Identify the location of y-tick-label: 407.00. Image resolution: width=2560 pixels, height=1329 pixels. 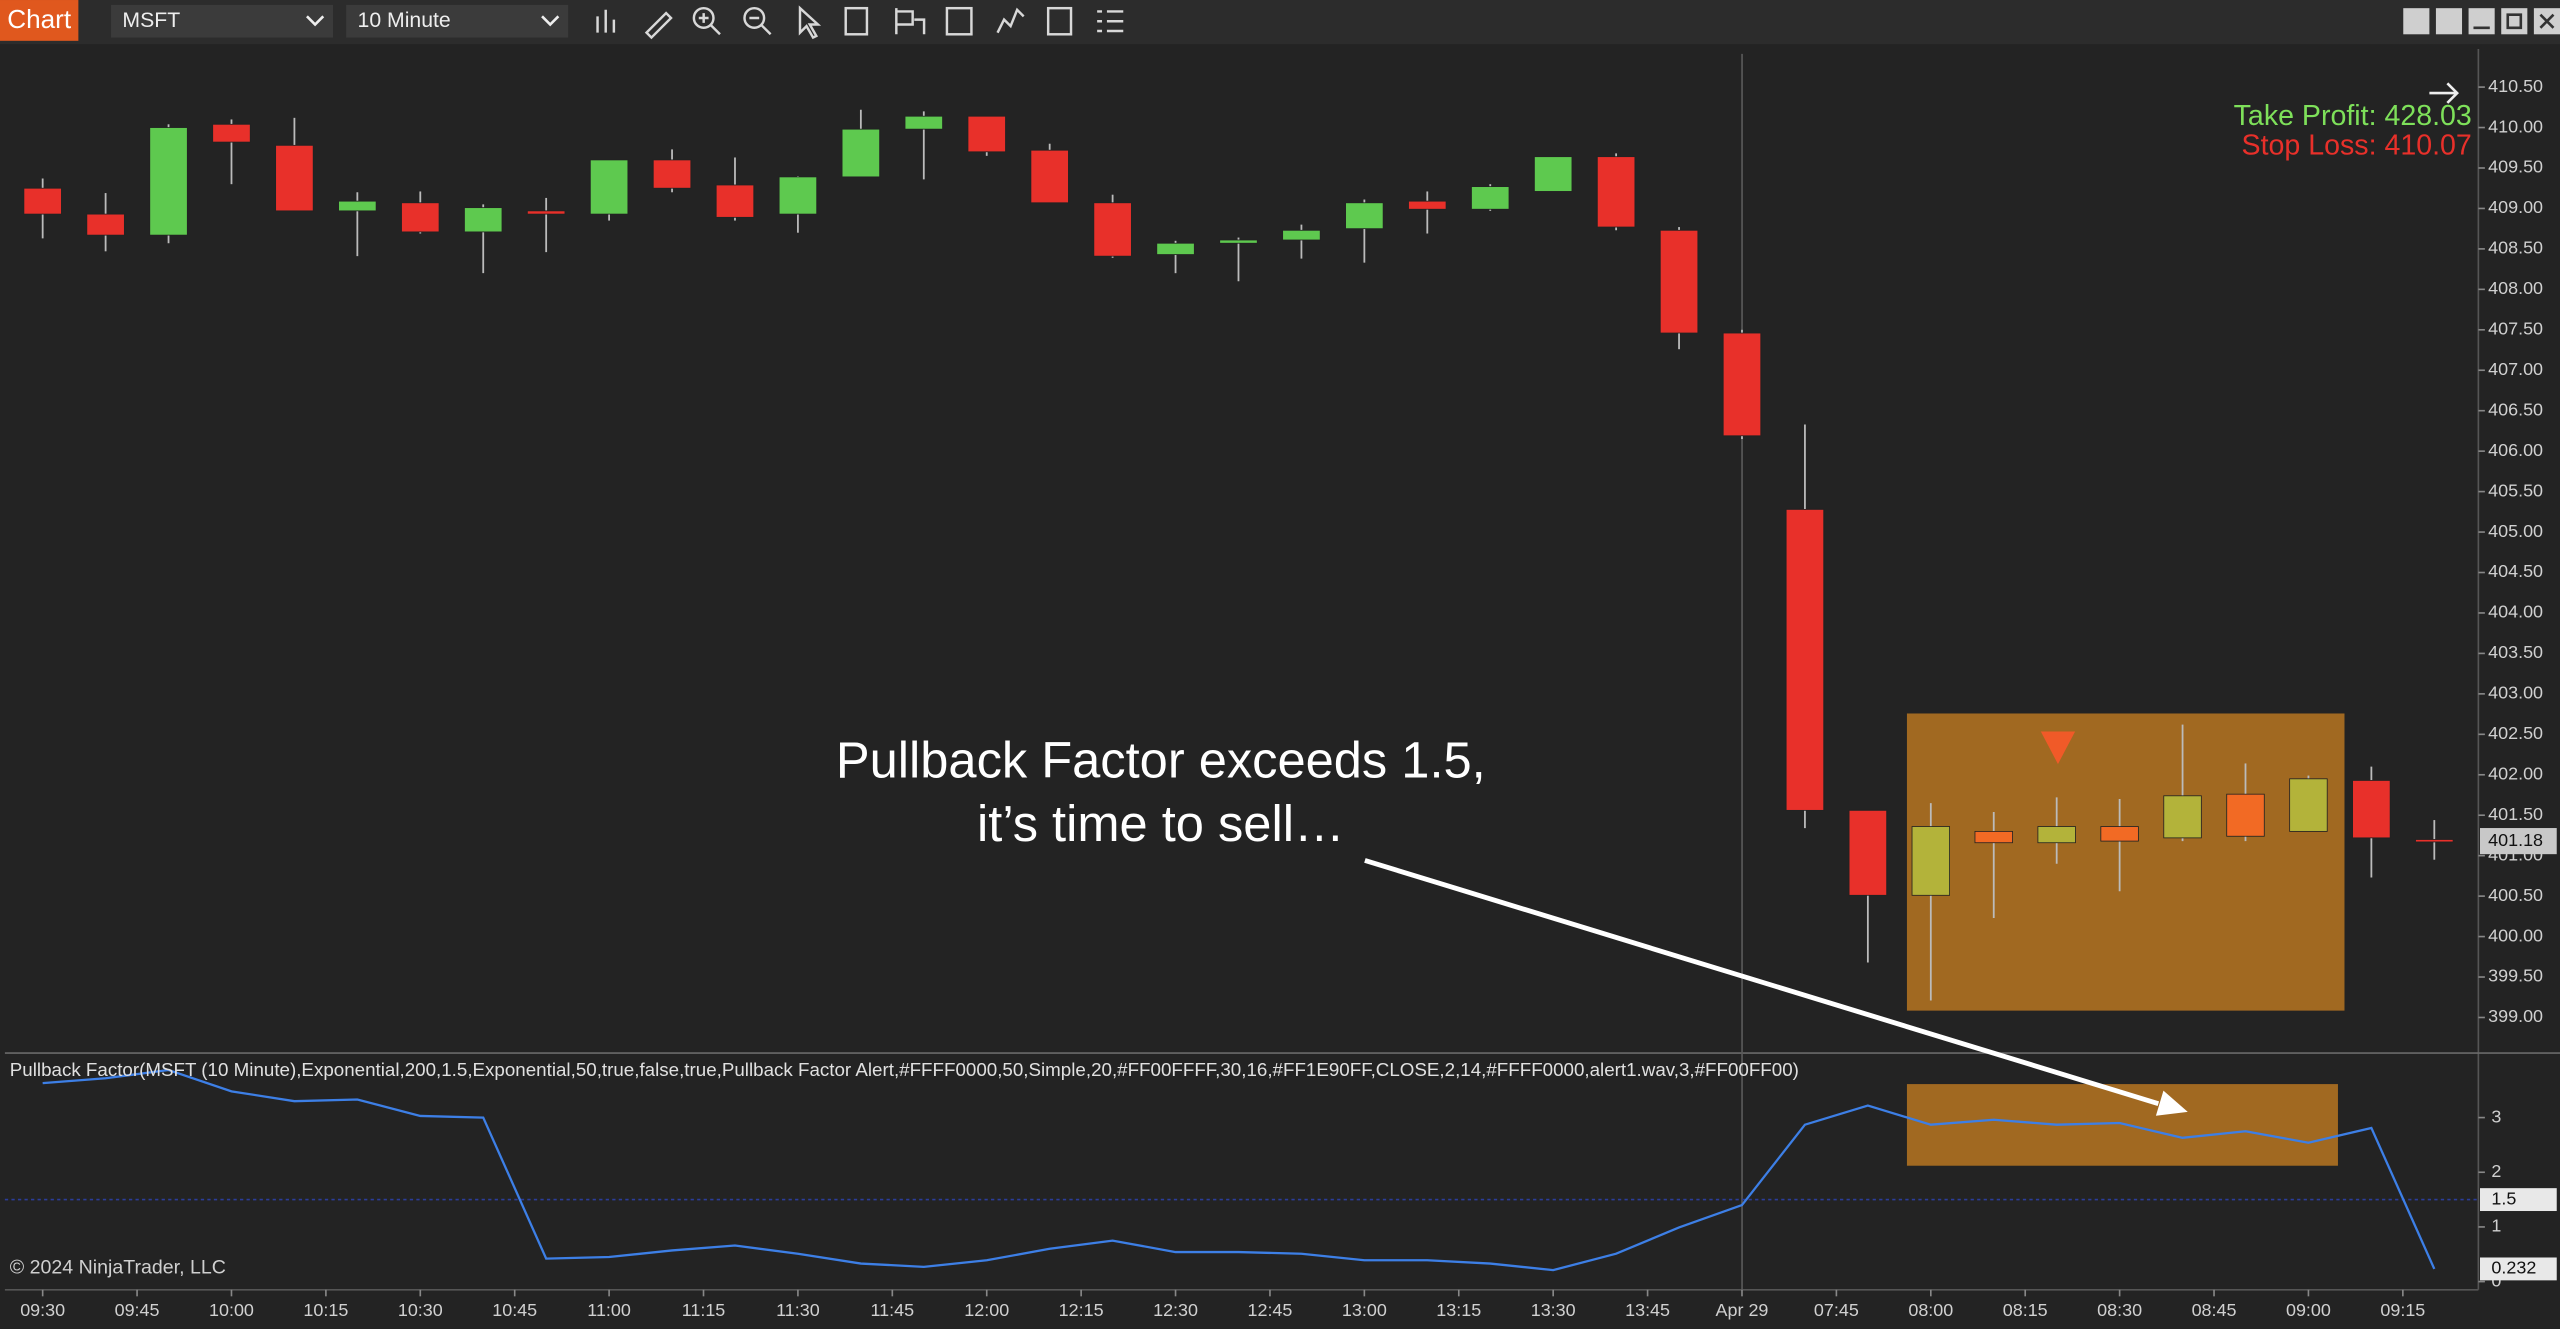
(2515, 369).